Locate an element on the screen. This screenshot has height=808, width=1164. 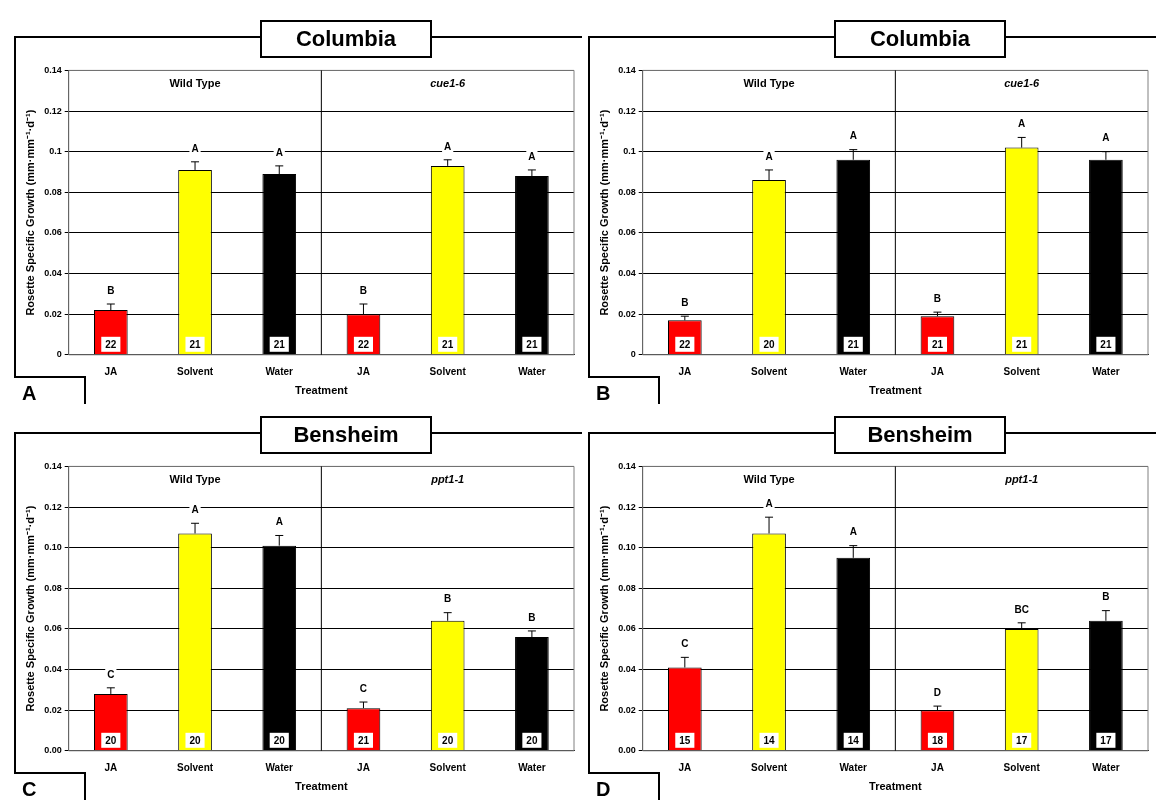
annotation: ppt1-1 is located at coordinates (1021, 478).